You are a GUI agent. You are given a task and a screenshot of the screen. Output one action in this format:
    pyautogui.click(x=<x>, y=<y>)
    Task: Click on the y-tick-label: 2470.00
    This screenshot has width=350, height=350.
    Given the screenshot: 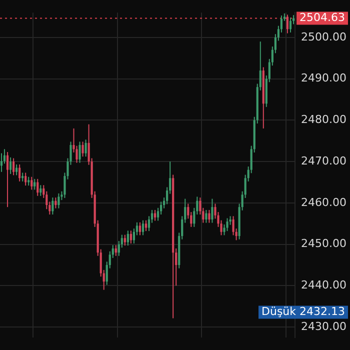 What is the action you would take?
    pyautogui.click(x=323, y=161)
    